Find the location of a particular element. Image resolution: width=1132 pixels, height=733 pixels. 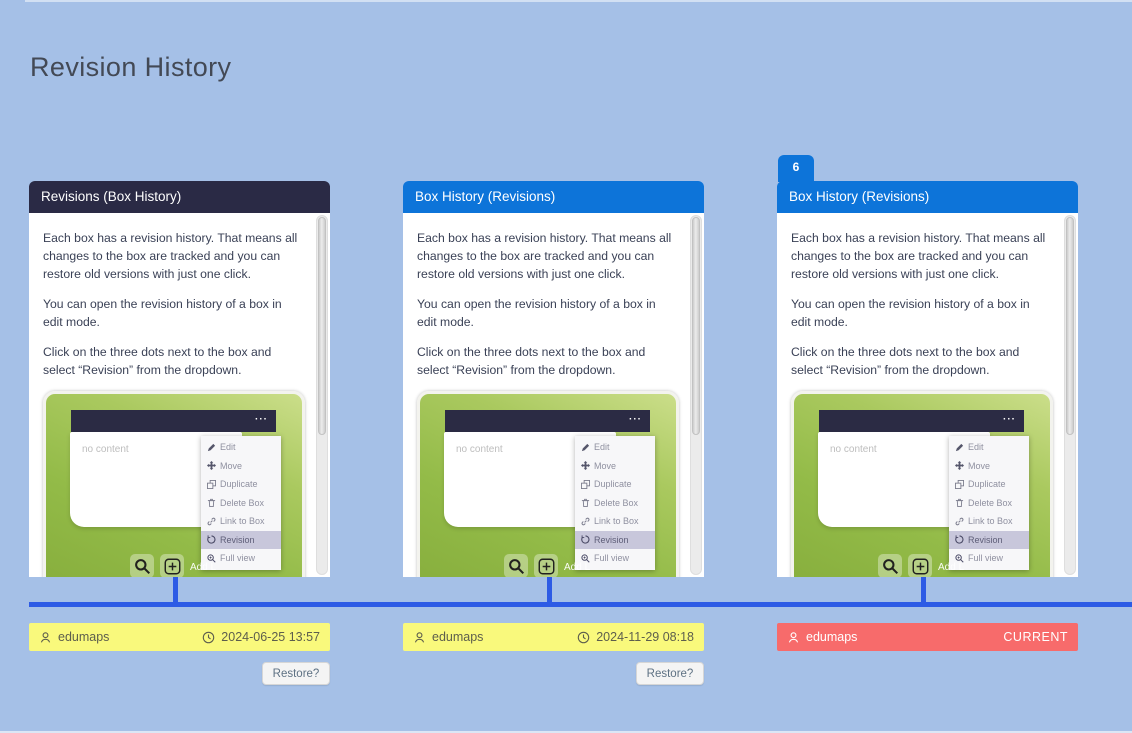

timeline-line is located at coordinates (580, 604).